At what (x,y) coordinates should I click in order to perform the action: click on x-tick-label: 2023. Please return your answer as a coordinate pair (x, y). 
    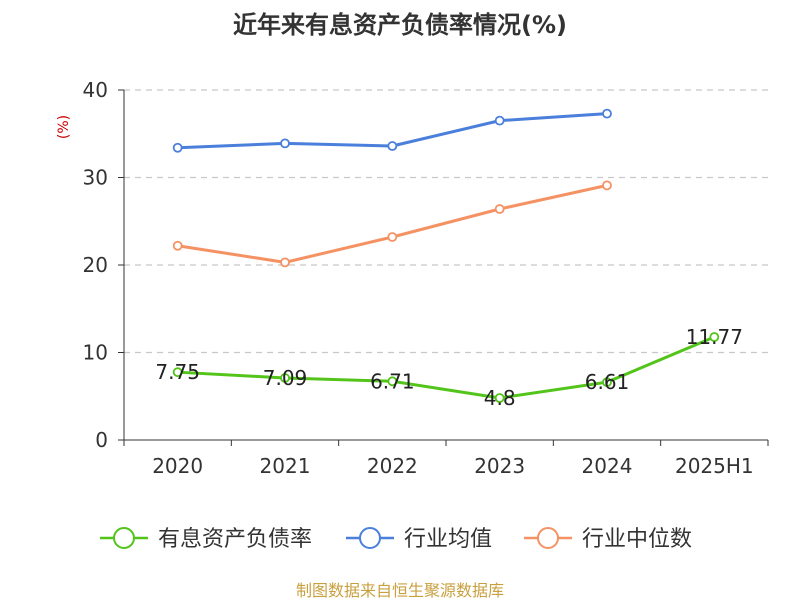
    Looking at the image, I should click on (499, 466).